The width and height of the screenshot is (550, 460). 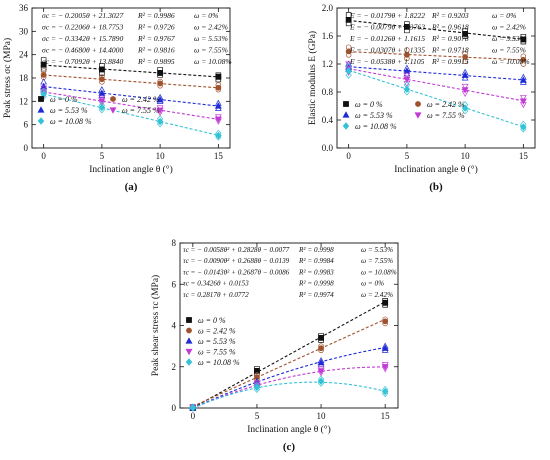 What do you see at coordinates (327, 64) in the screenshot?
I see `y-tick-label: 1.2` at bounding box center [327, 64].